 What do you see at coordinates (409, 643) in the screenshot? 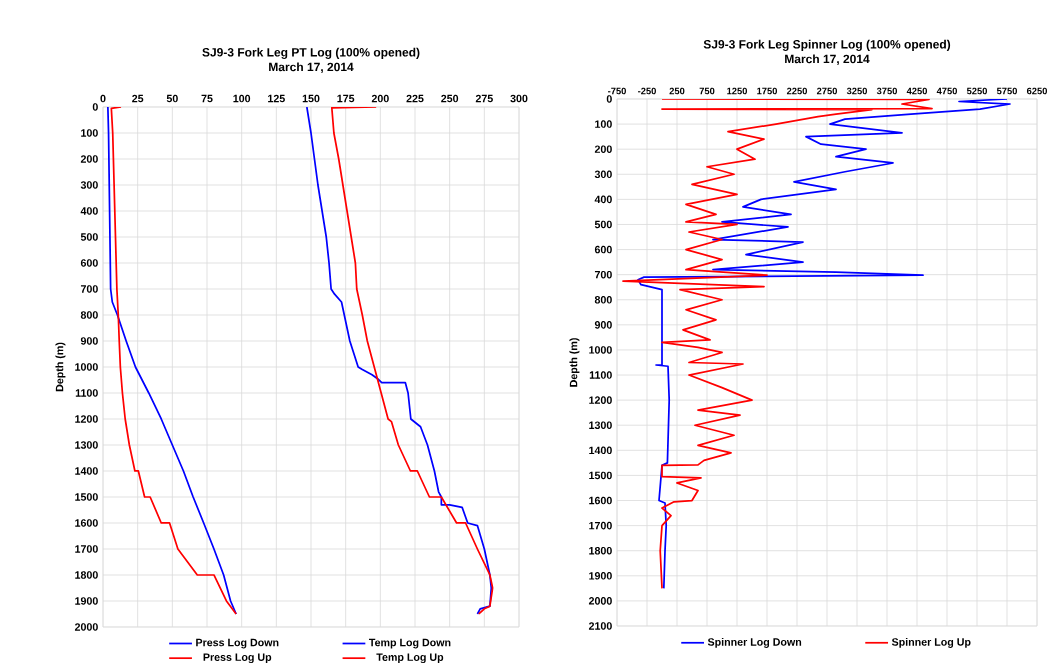
I see `legend-label: Temp Log Down` at bounding box center [409, 643].